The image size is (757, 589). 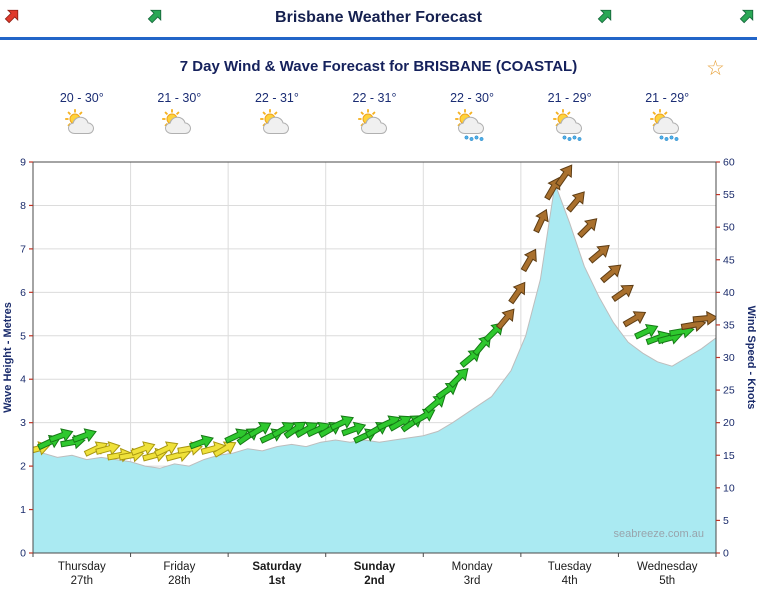 What do you see at coordinates (23, 510) in the screenshot?
I see `left-tick-label: 1` at bounding box center [23, 510].